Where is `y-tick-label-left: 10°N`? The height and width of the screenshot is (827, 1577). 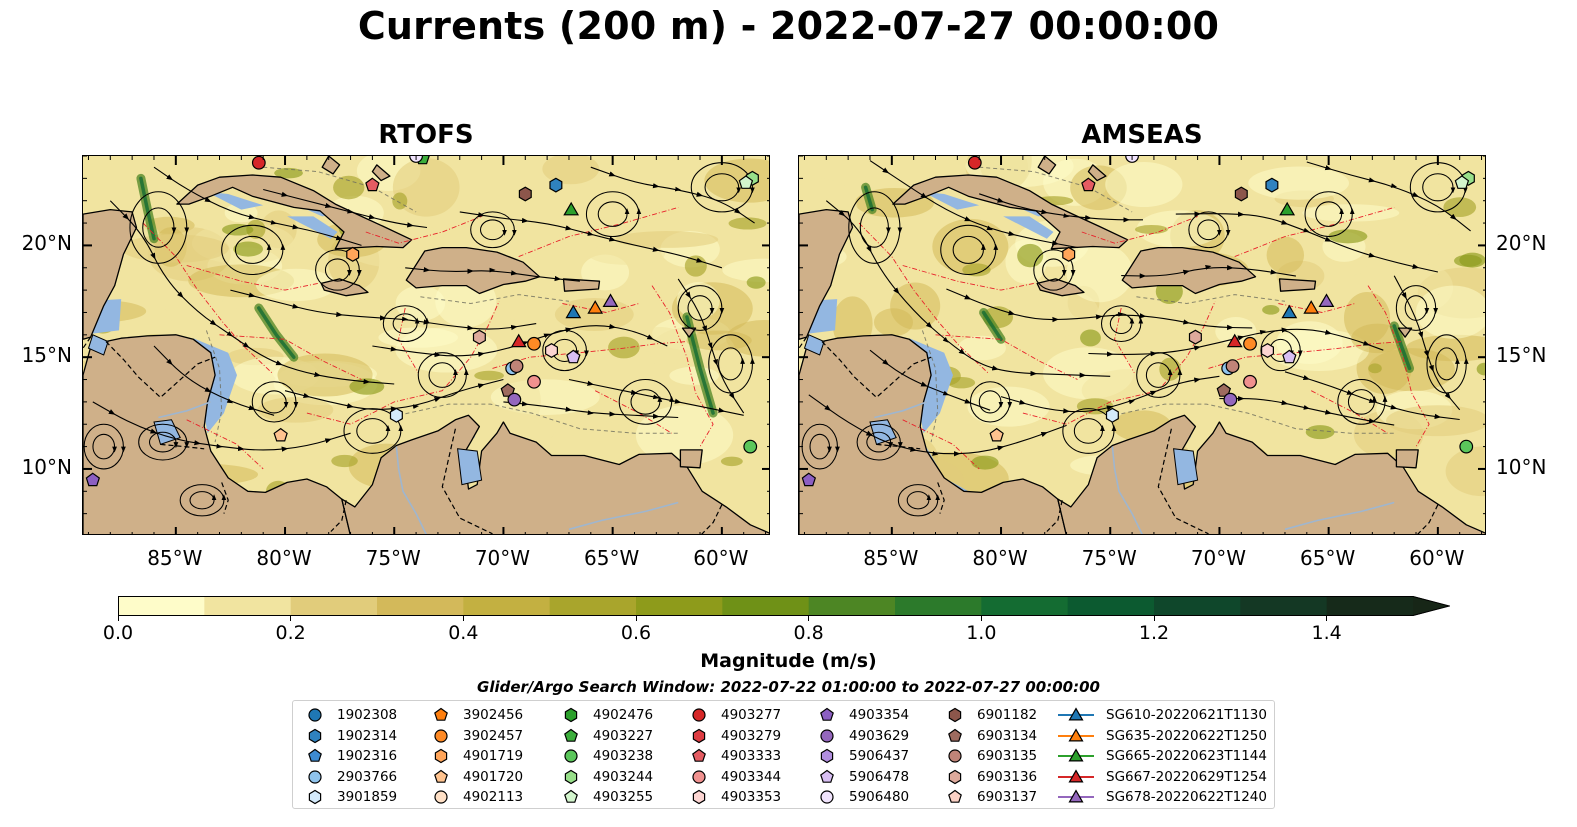 y-tick-label-left: 10°N is located at coordinates (46, 466).